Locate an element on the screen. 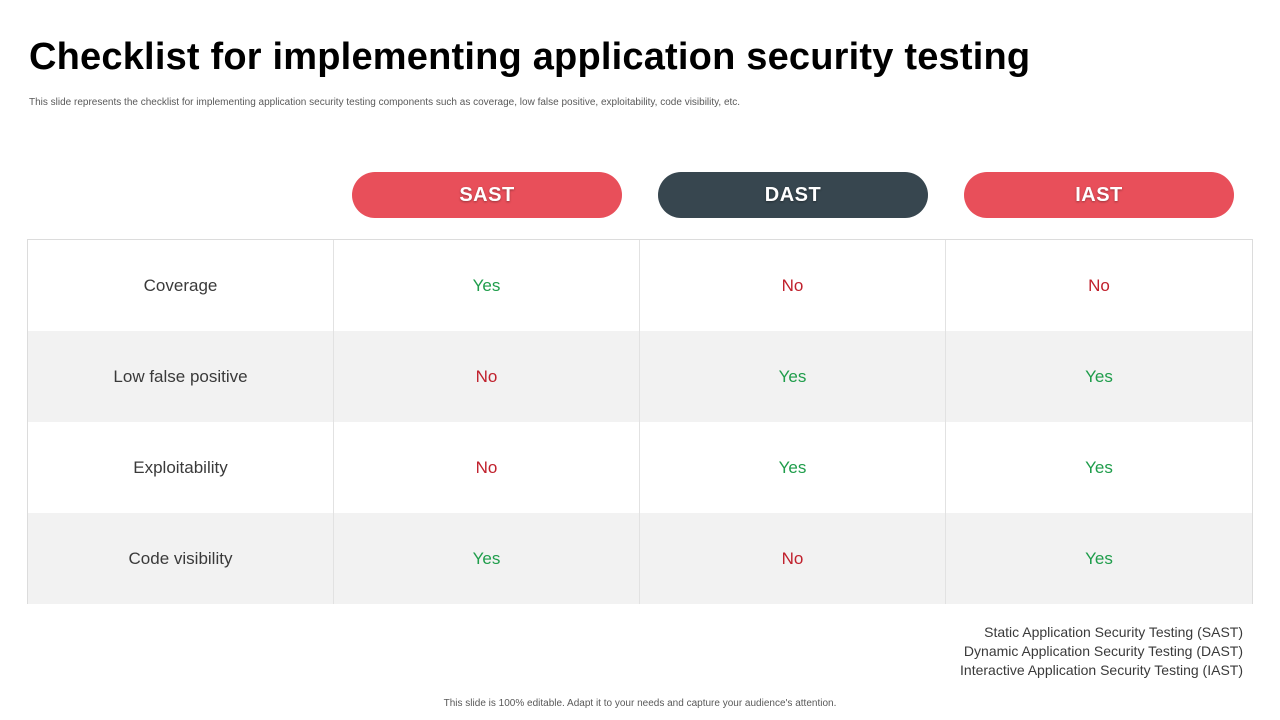 The height and width of the screenshot is (720, 1280). table-row: Exploitability No Yes Yes is located at coordinates (640, 467).